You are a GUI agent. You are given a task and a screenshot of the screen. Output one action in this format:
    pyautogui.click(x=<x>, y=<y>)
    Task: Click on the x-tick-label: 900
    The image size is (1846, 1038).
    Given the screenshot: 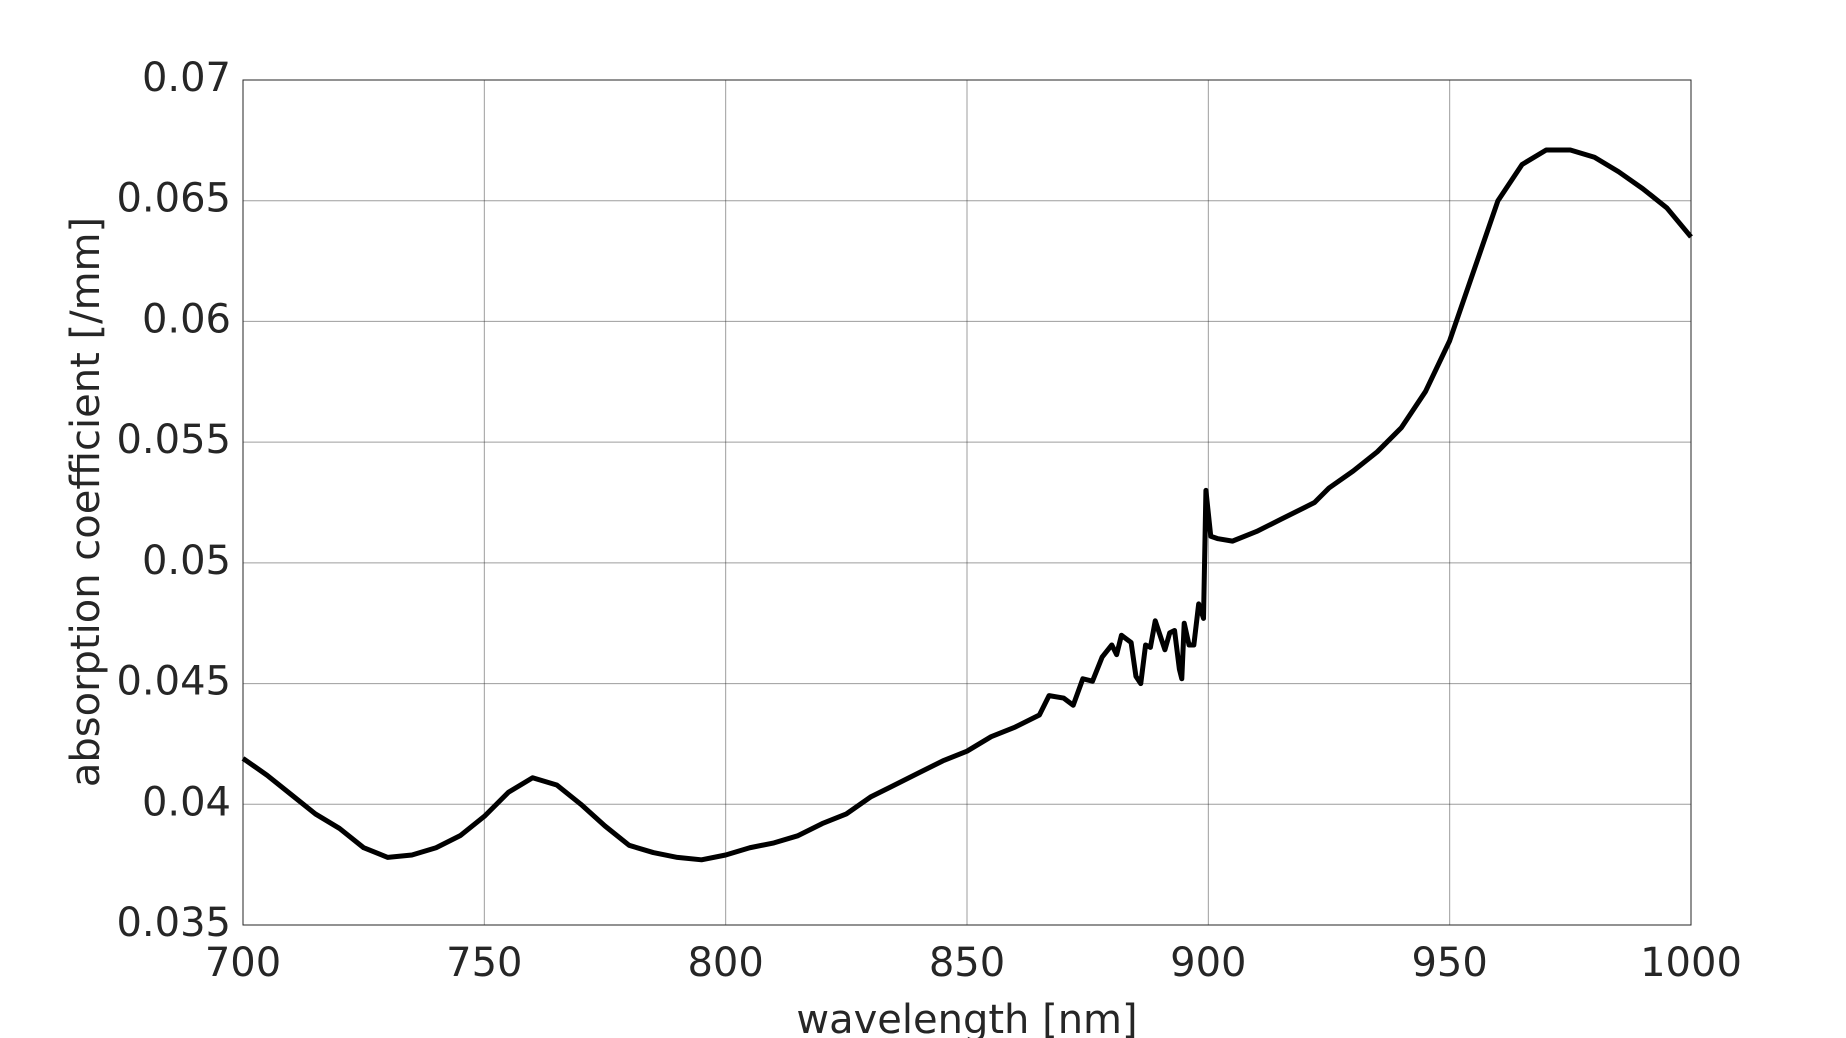 What is the action you would take?
    pyautogui.click(x=1208, y=963)
    